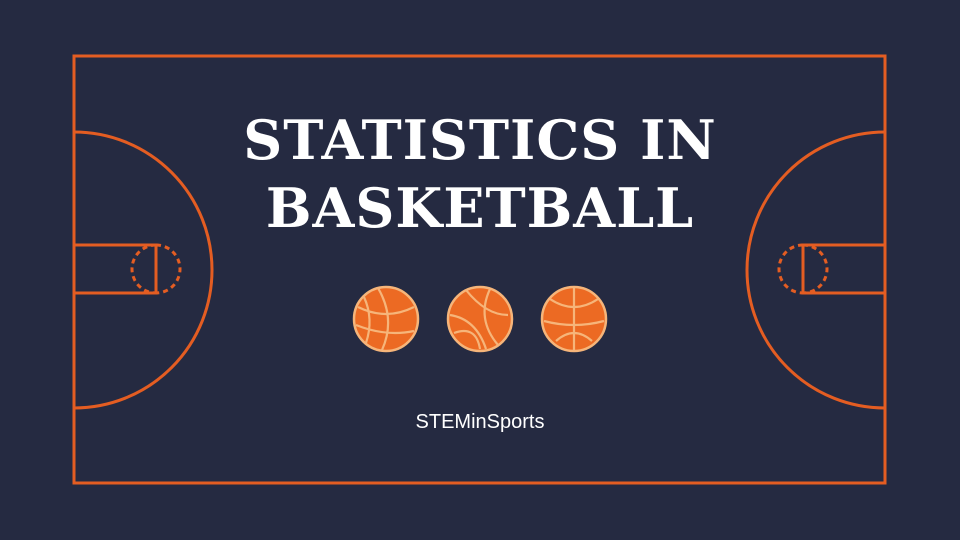 The image size is (960, 540). What do you see at coordinates (480, 208) in the screenshot?
I see `title-line-2: BASKETBALL` at bounding box center [480, 208].